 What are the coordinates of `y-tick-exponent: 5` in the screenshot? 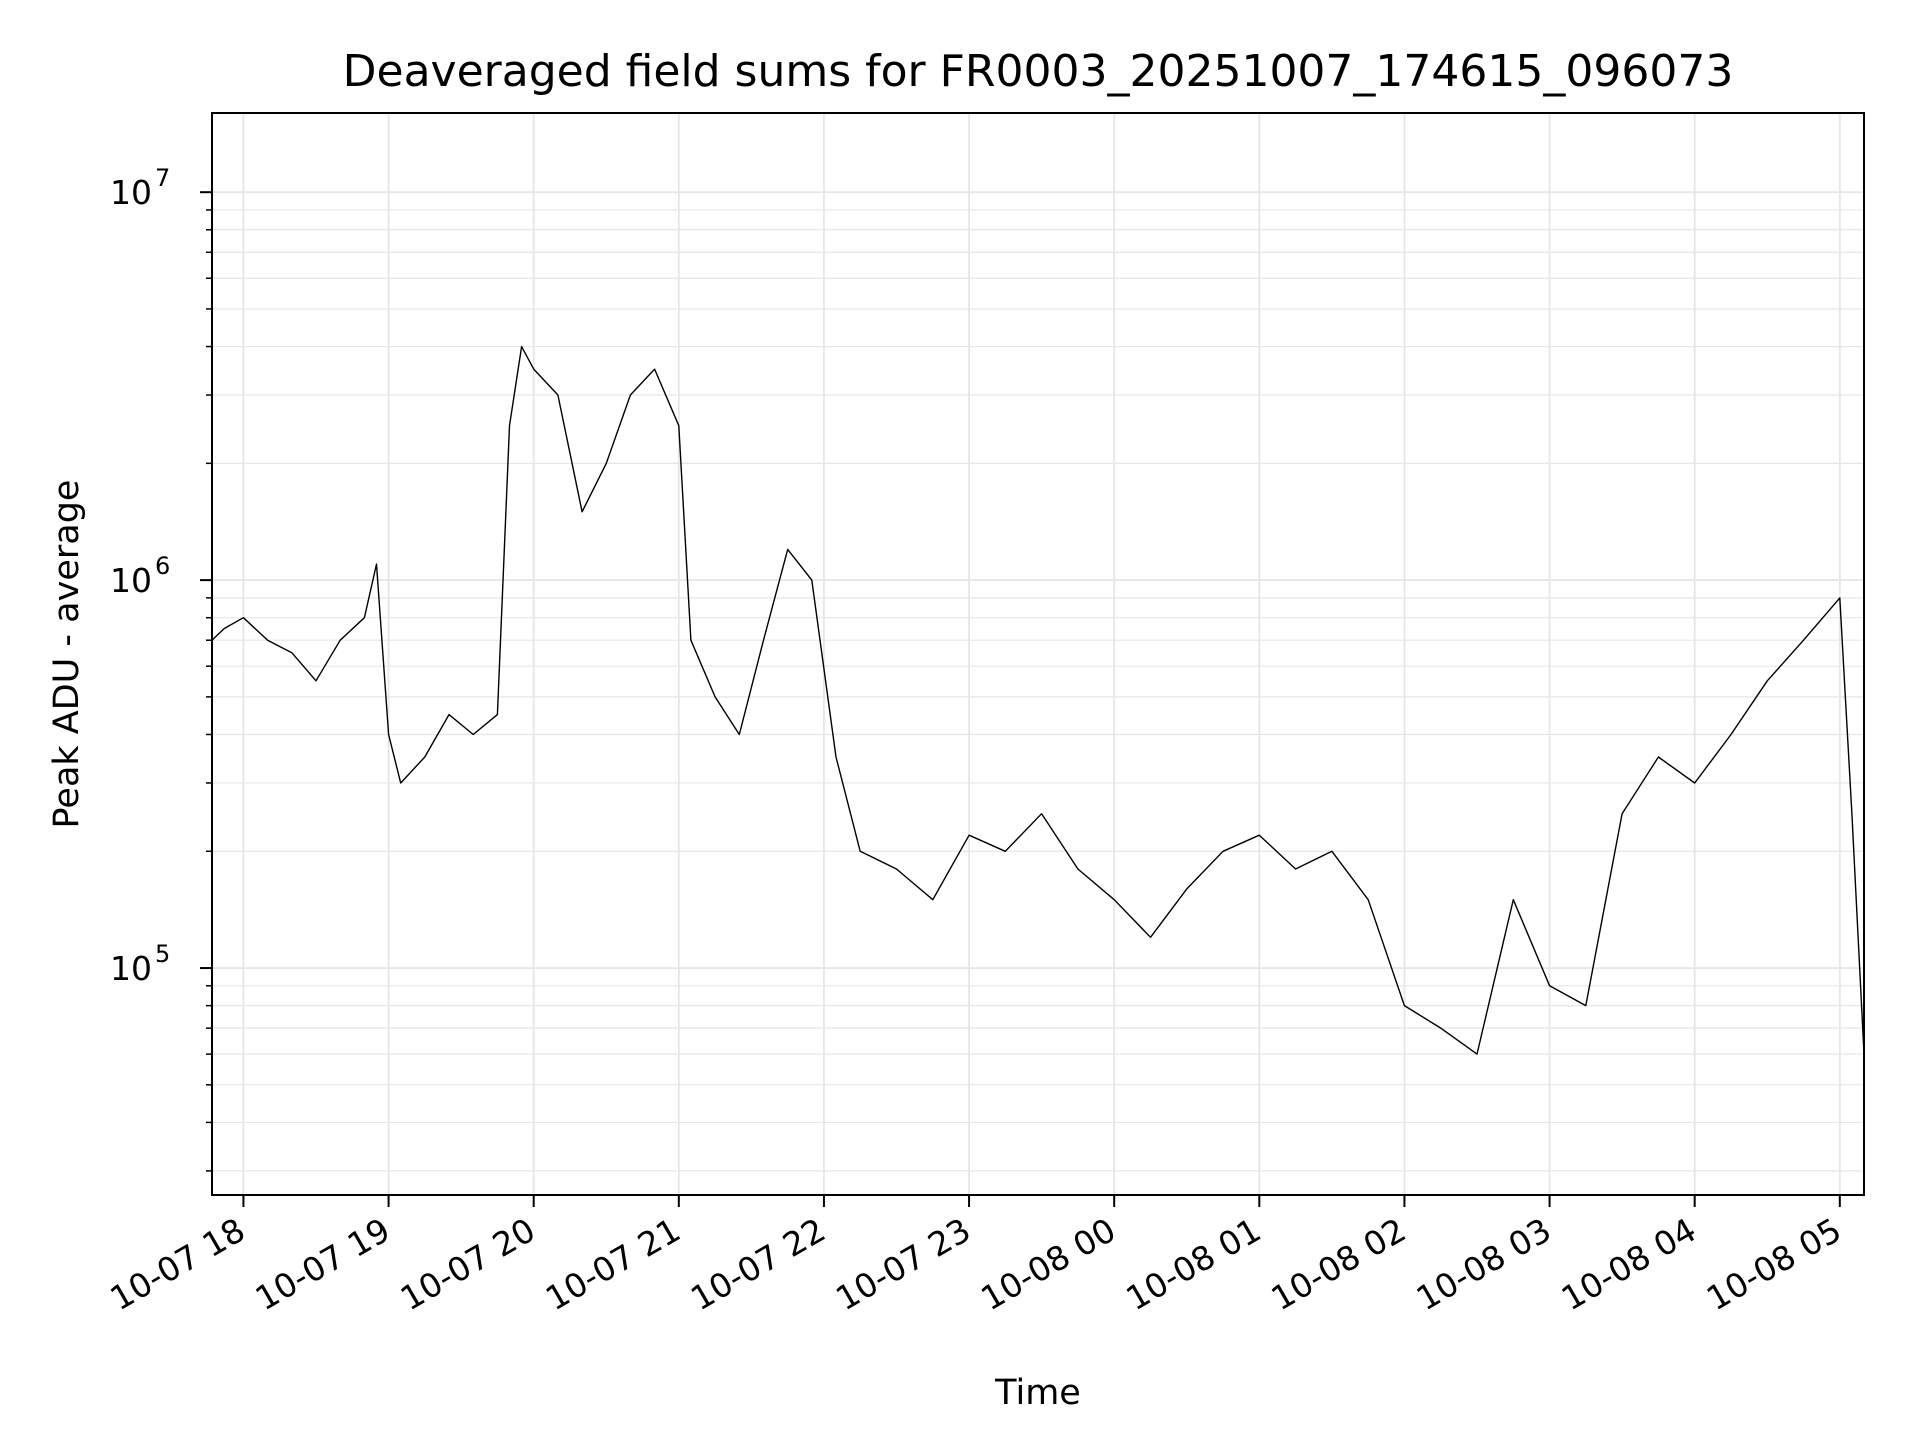 It's located at (162, 954).